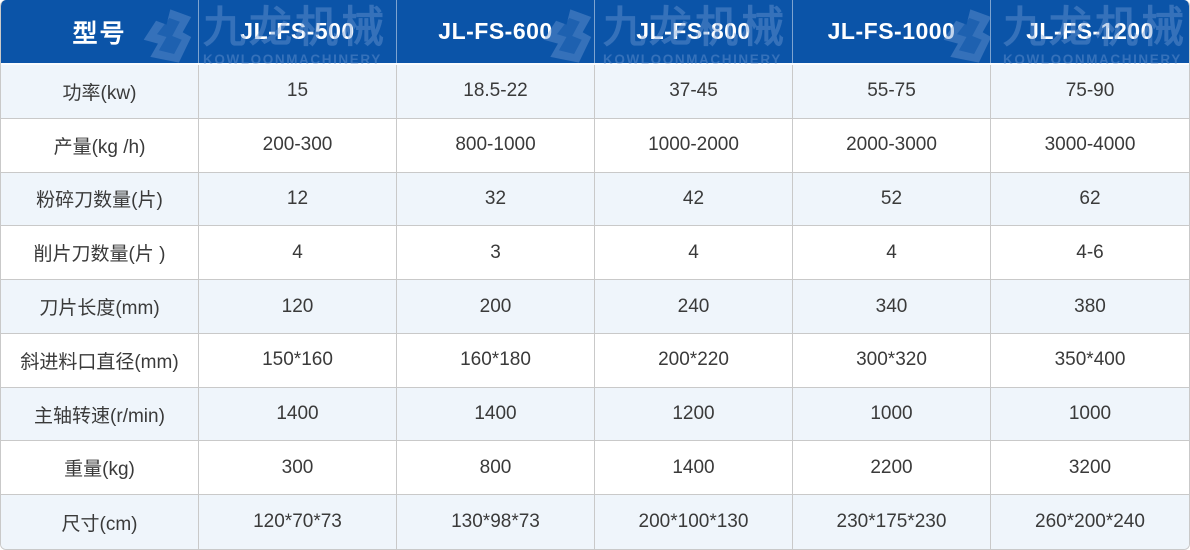 The width and height of the screenshot is (1190, 550). What do you see at coordinates (1090, 146) in the screenshot?
I see `spec-value-cell: 3000-4000` at bounding box center [1090, 146].